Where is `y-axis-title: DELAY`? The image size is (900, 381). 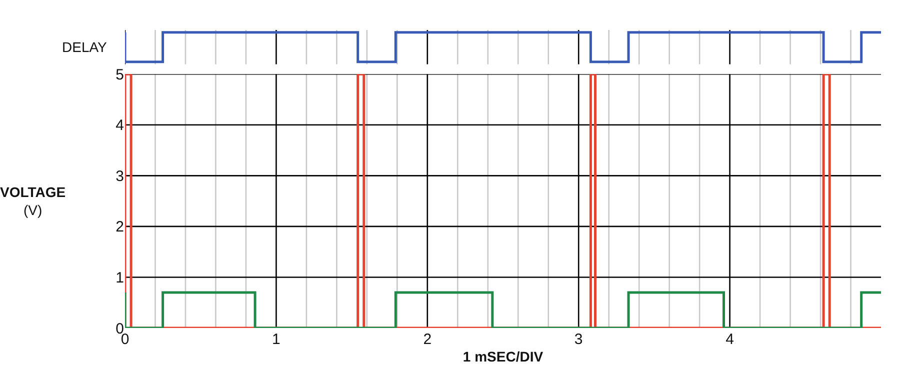
y-axis-title: DELAY is located at coordinates (85, 47).